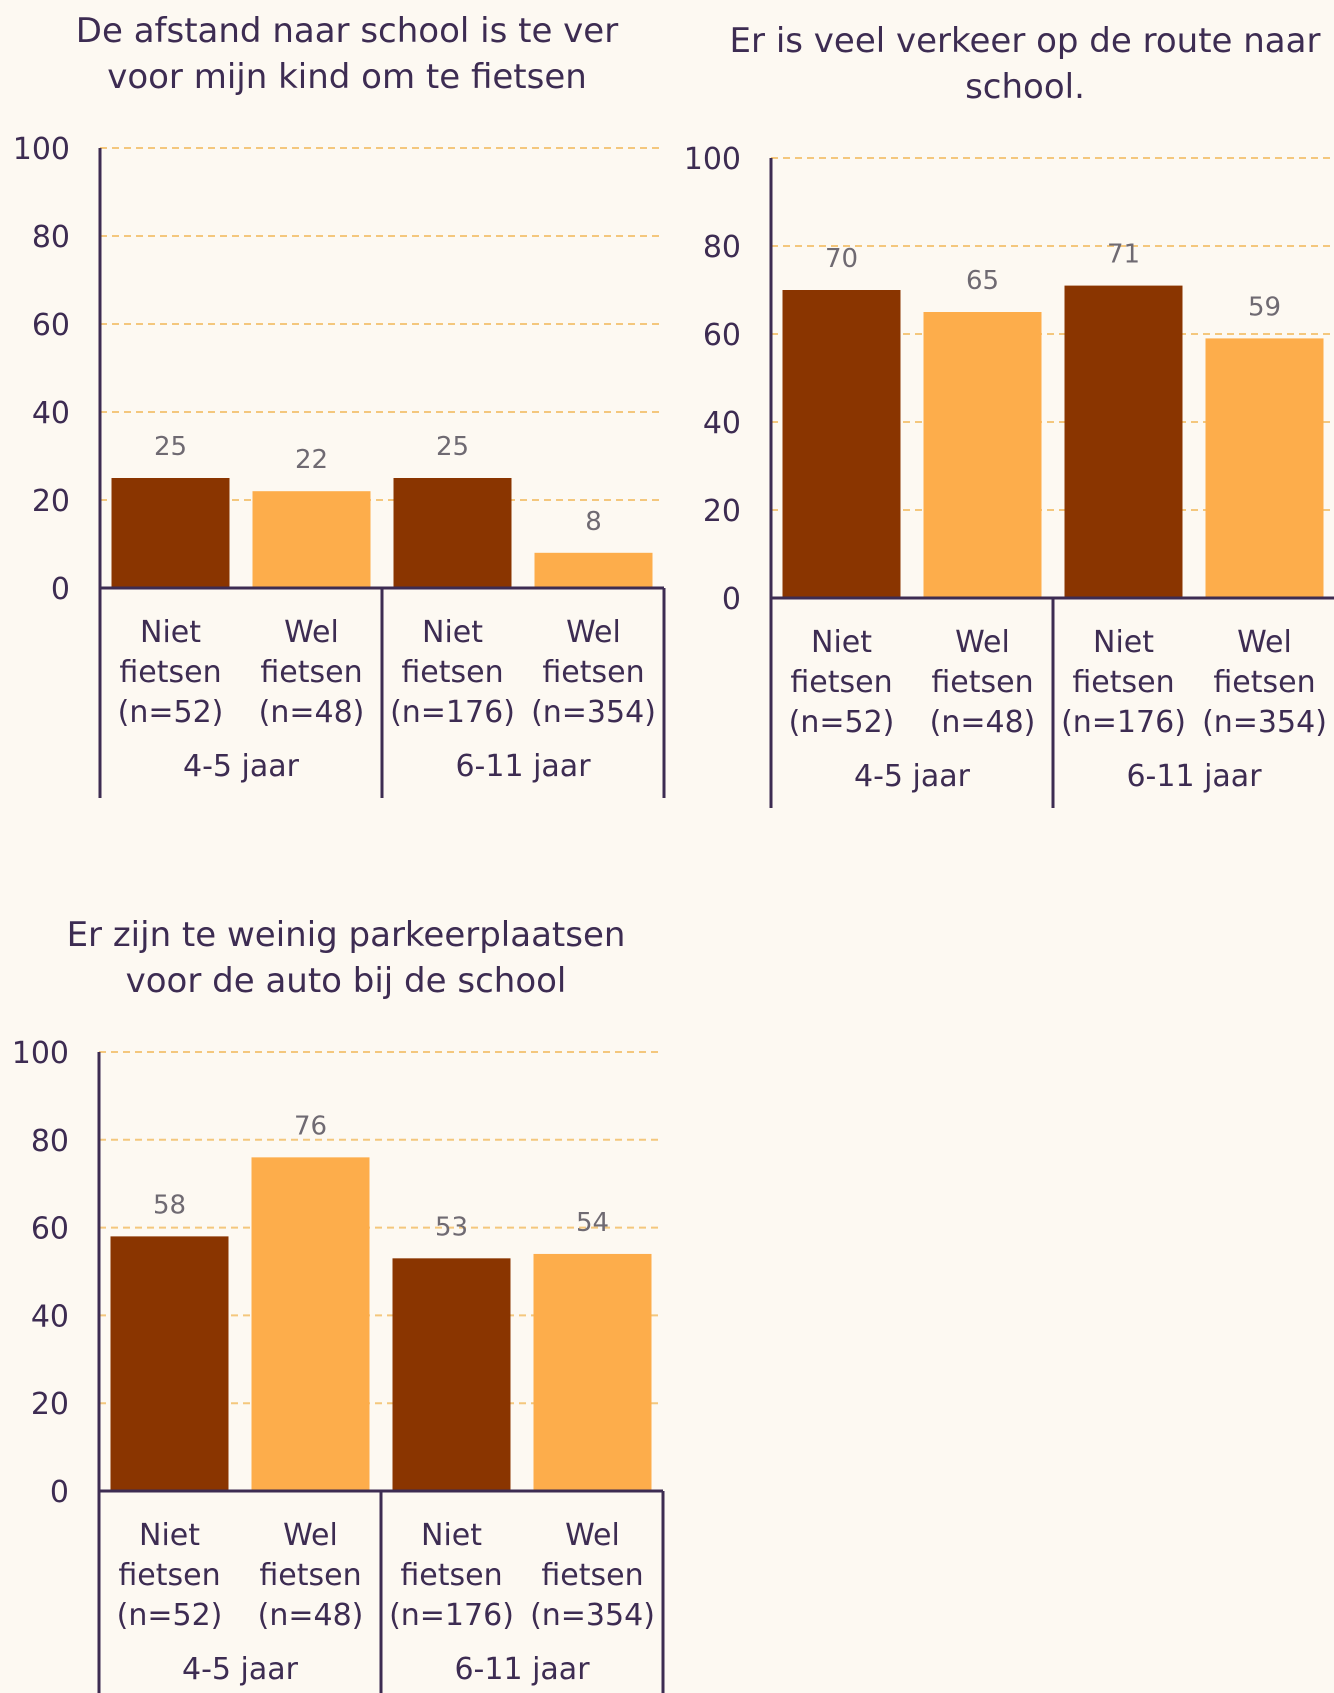 This screenshot has height=1693, width=1334. Describe the element at coordinates (912, 776) in the screenshot. I see `chart-2-group-label: 4-5 jaar` at that location.